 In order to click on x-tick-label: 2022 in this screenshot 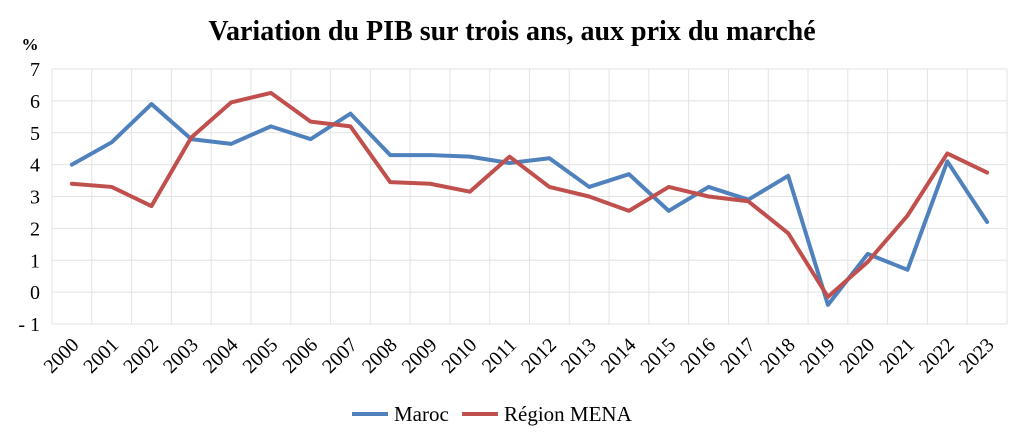, I will do `click(937, 356)`.